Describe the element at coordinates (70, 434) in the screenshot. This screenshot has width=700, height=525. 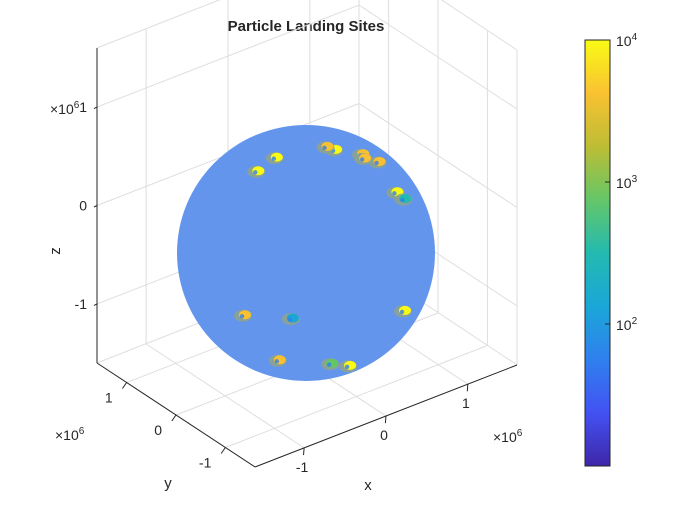
I see `y-axis-exponent: ×10⁶` at that location.